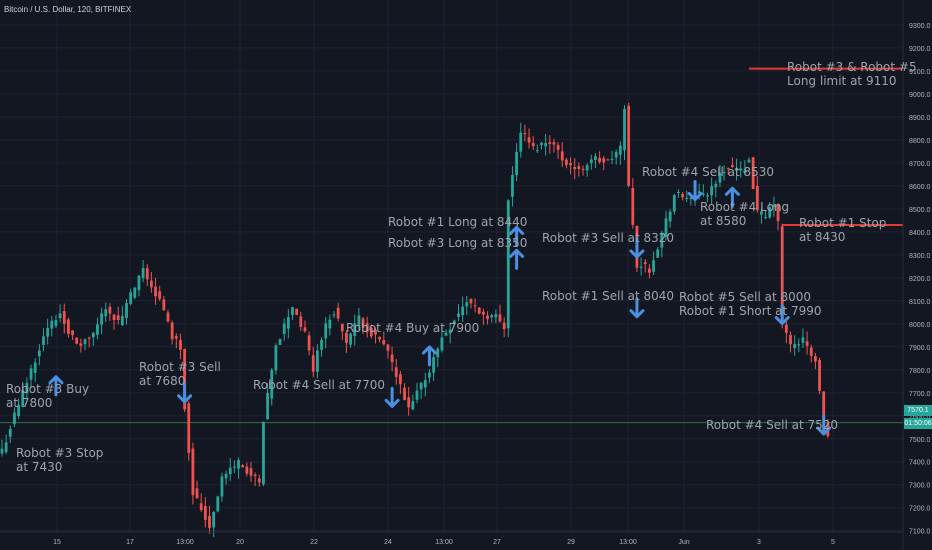  What do you see at coordinates (920, 210) in the screenshot?
I see `y-tick-label: 8500.0` at bounding box center [920, 210].